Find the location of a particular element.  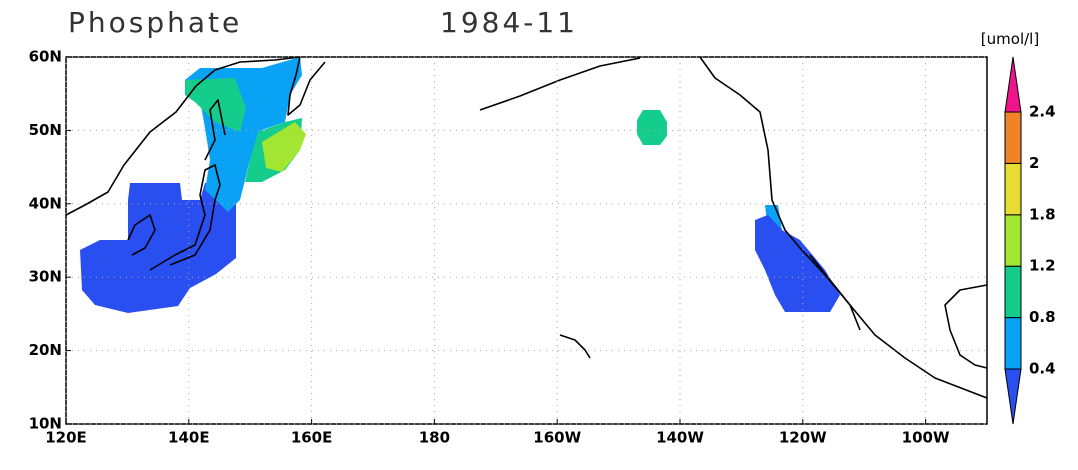

y-tick-label: 30N is located at coordinates (45, 277).